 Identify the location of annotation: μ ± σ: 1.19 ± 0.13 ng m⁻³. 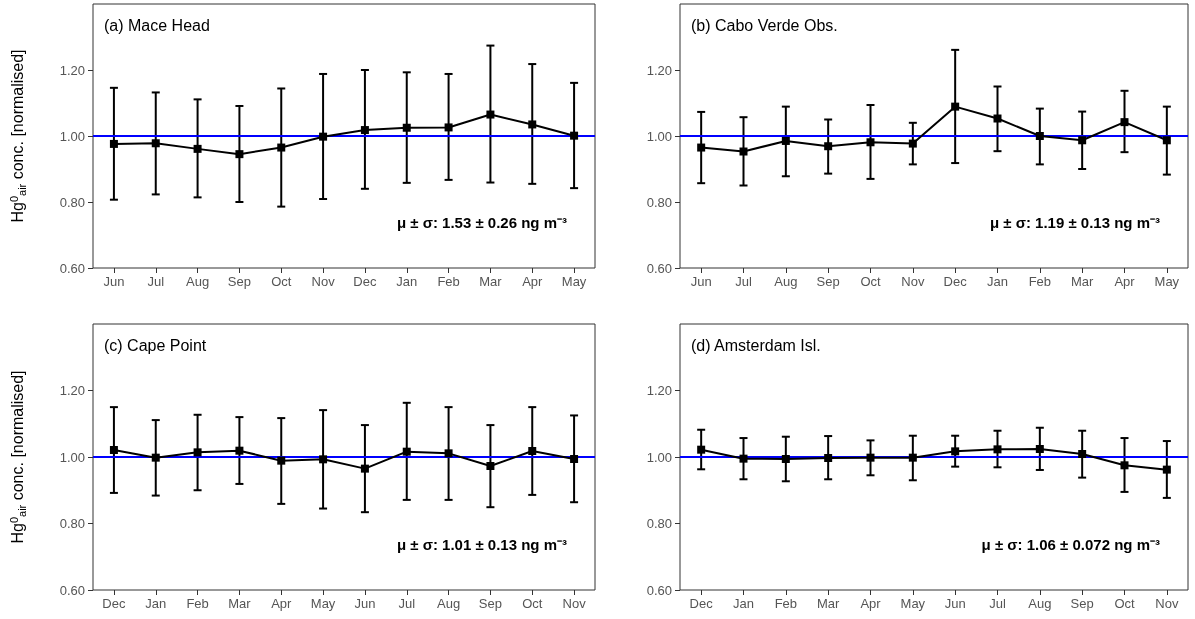
(1075, 222).